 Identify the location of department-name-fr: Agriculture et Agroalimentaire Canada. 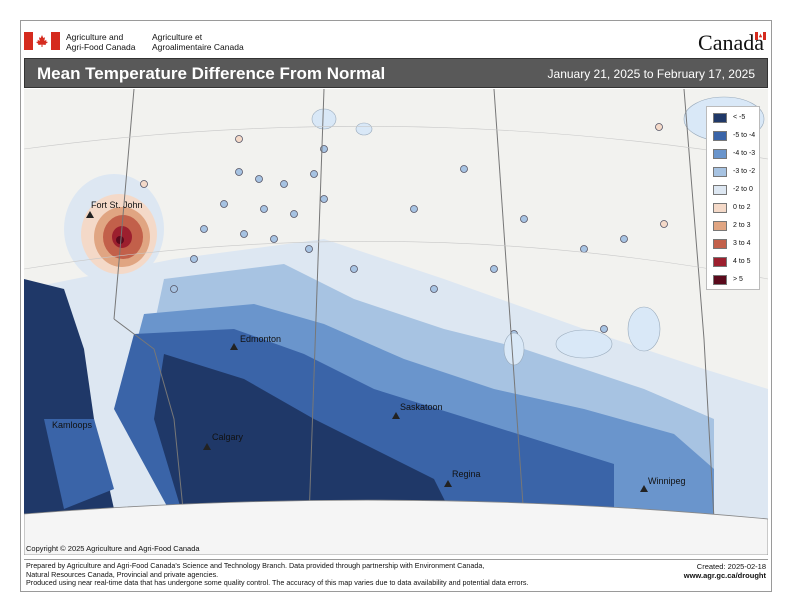
(198, 42).